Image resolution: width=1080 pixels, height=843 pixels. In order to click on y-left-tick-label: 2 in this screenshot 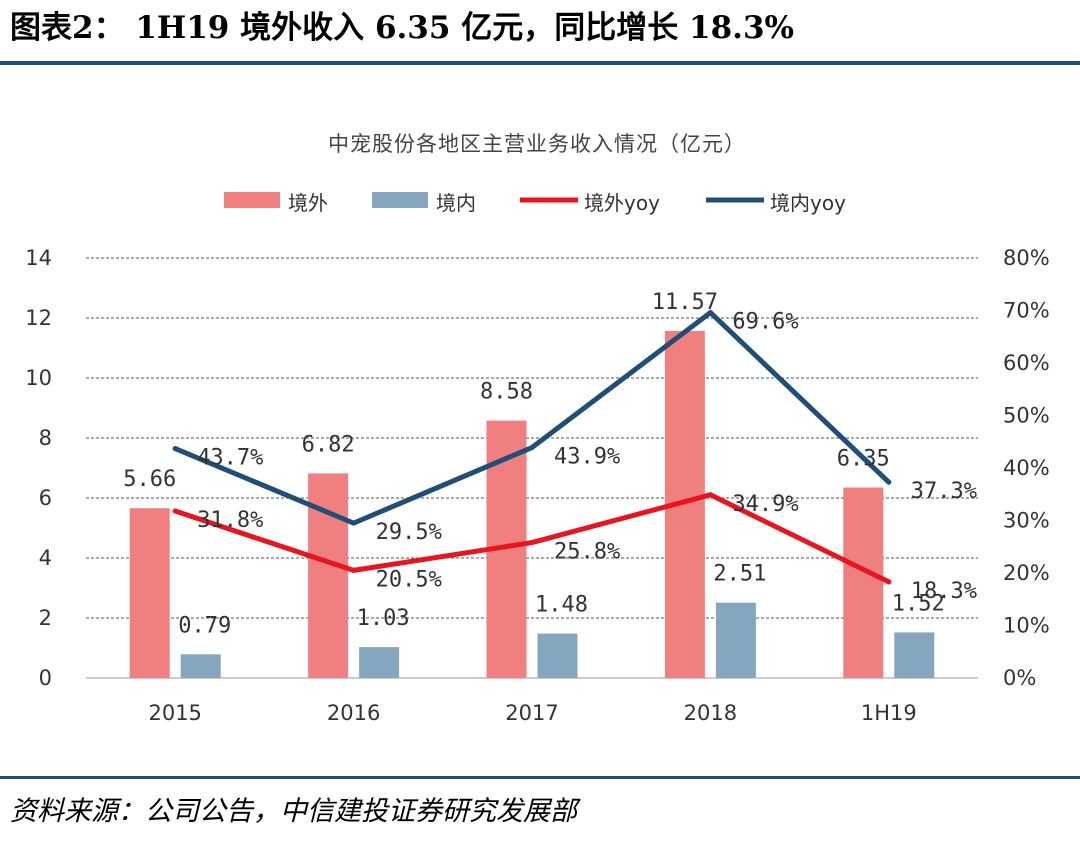, I will do `click(45, 618)`.